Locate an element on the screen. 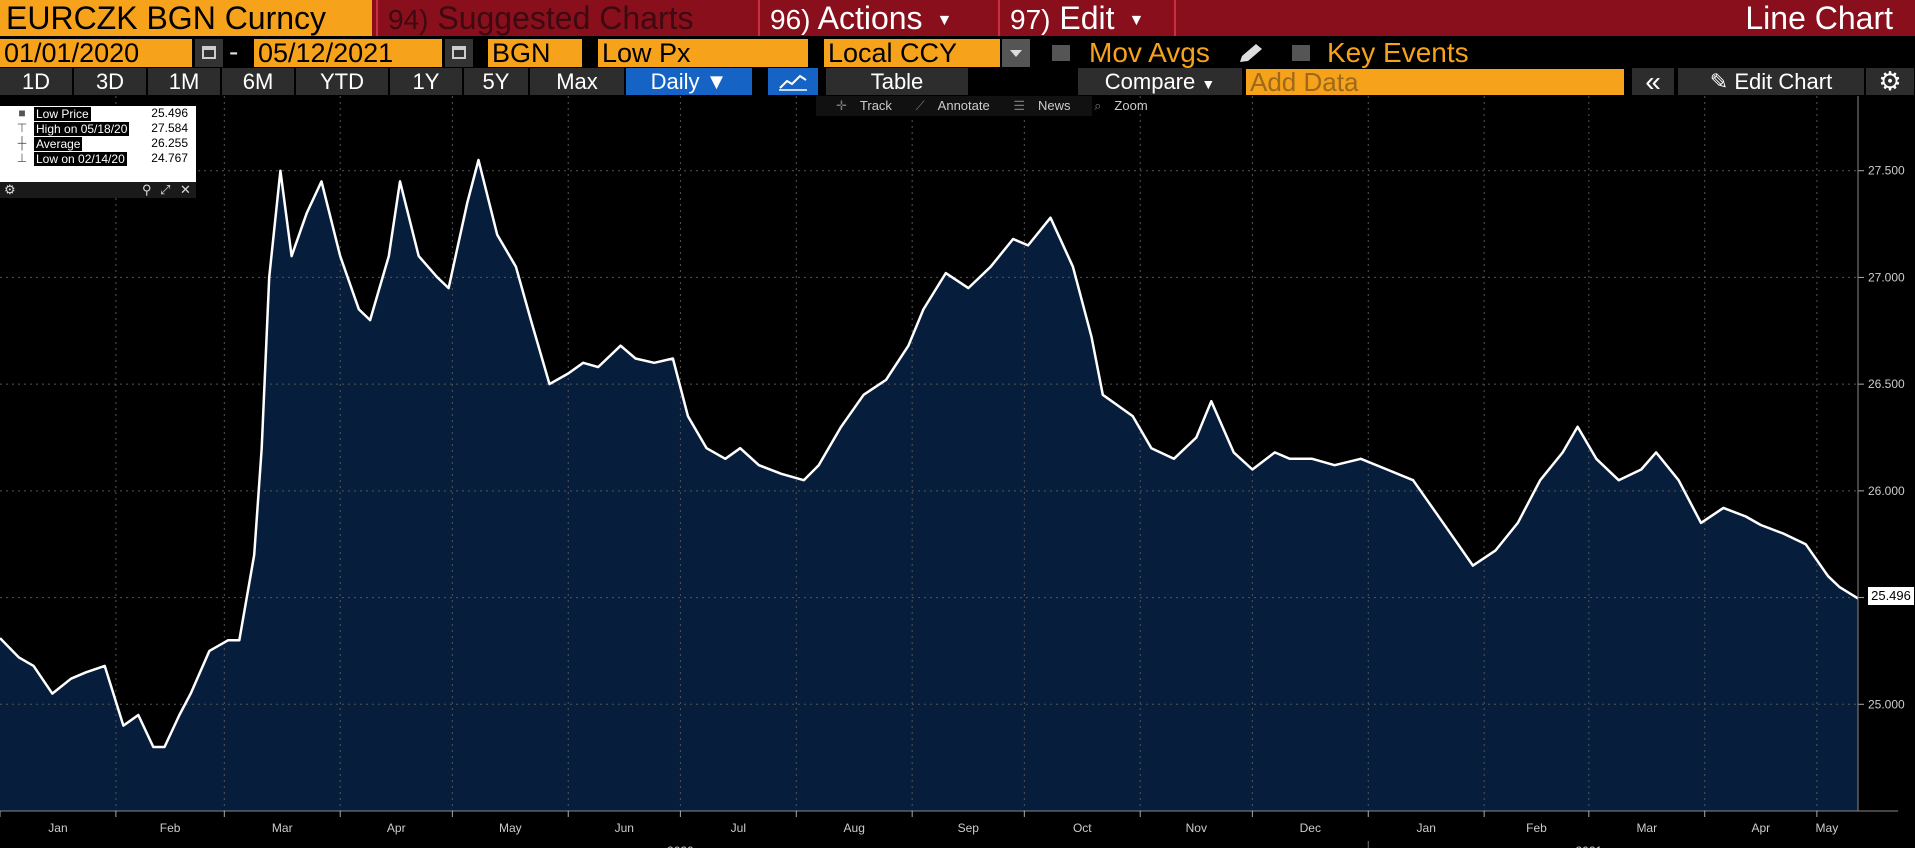 The width and height of the screenshot is (1915, 848). expand-icon: ⤢ is located at coordinates (165, 189).